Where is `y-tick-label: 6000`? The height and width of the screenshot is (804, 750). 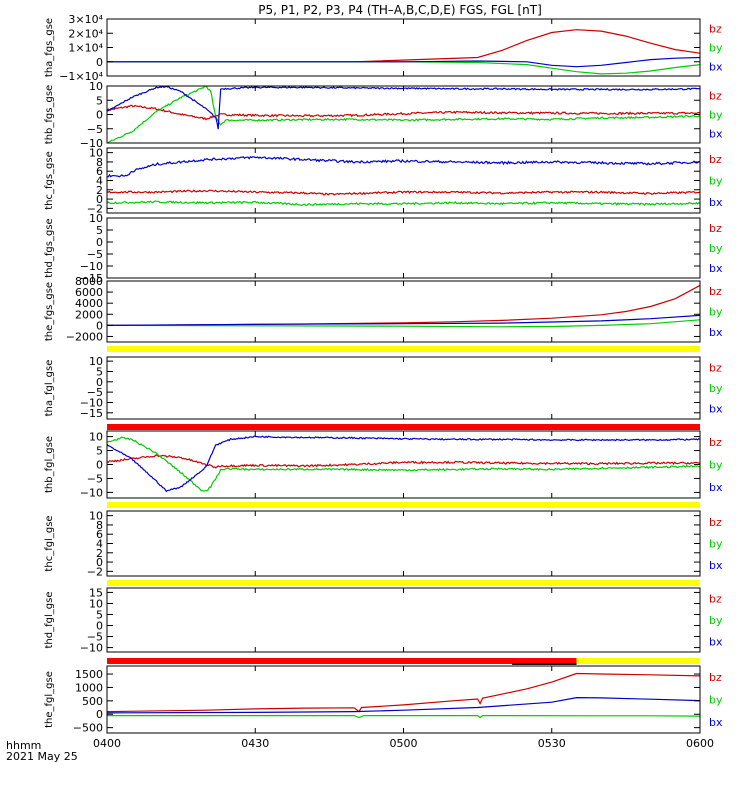 y-tick-label: 6000 is located at coordinates (89, 292).